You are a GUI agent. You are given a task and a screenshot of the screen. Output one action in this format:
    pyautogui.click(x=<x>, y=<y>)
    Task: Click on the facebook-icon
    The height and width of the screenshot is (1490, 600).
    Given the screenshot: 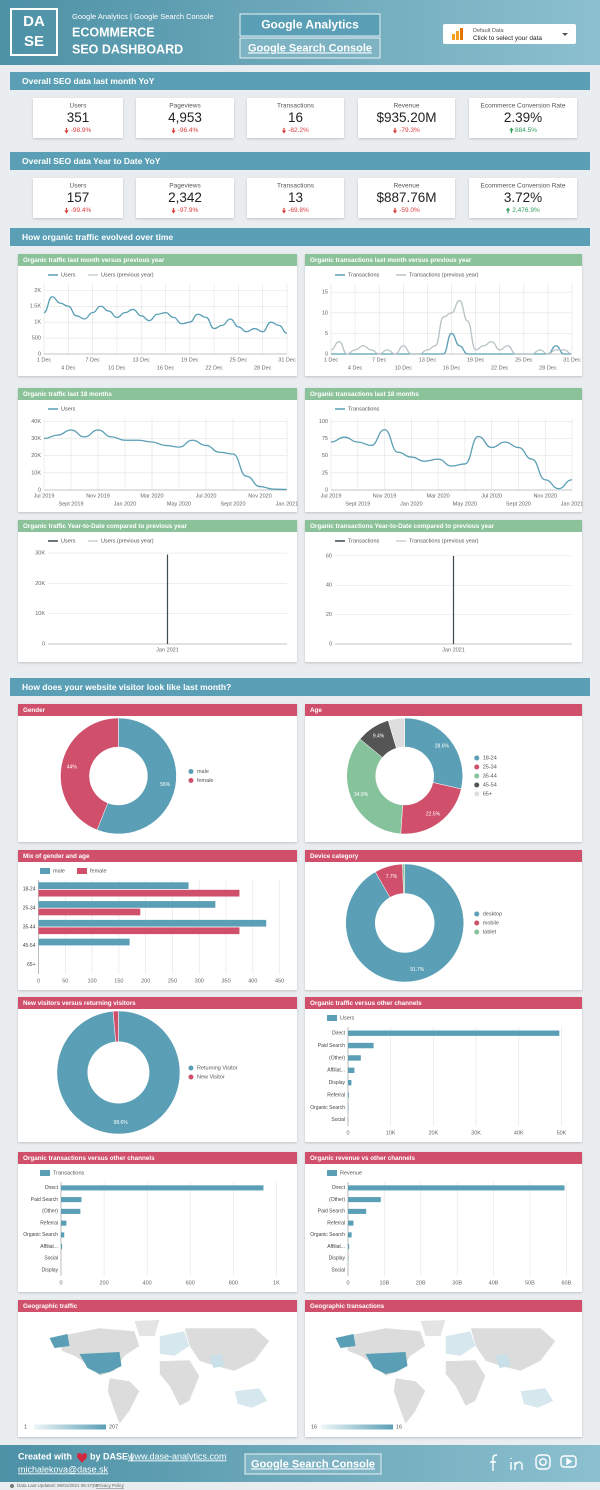 What is the action you would take?
    pyautogui.click(x=494, y=1462)
    